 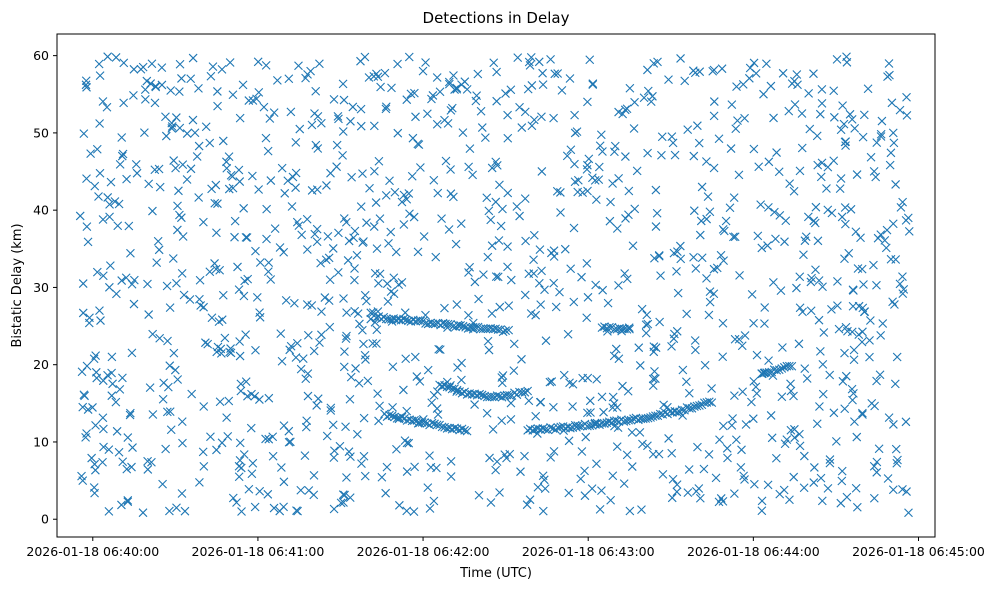 What do you see at coordinates (17, 285) in the screenshot?
I see `y-axis-title: Bistatic Delay (km)` at bounding box center [17, 285].